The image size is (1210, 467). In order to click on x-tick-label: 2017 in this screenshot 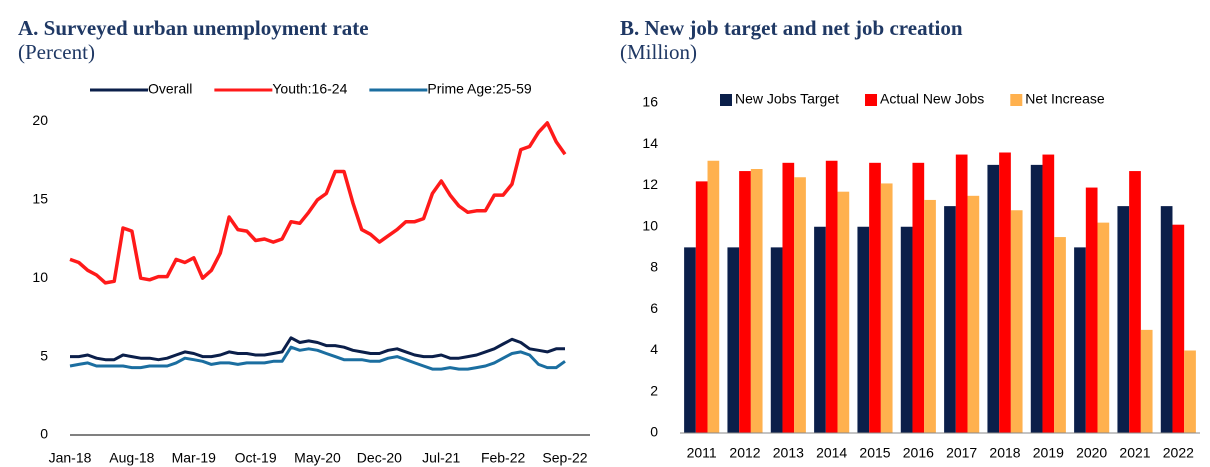, I will do `click(961, 453)`.